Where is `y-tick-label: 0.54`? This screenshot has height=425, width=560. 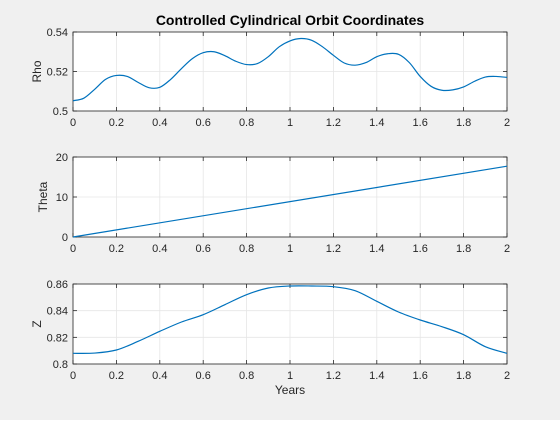
y-tick-label: 0.54 is located at coordinates (57, 33).